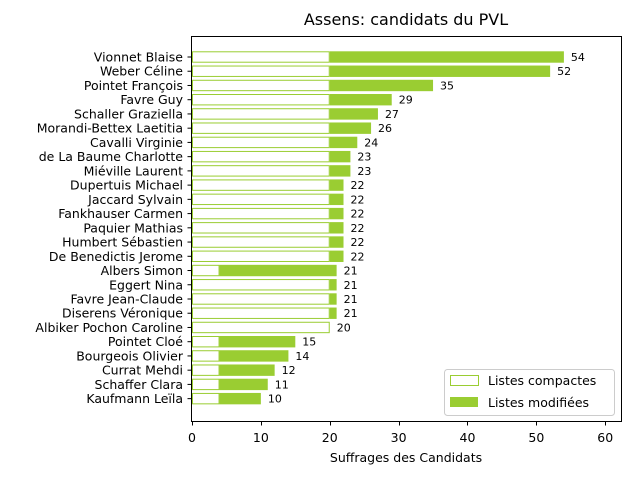 The height and width of the screenshot is (480, 640). I want to click on x-axis-ticks: 0 10 20 30 40 50 60, so click(400, 433).